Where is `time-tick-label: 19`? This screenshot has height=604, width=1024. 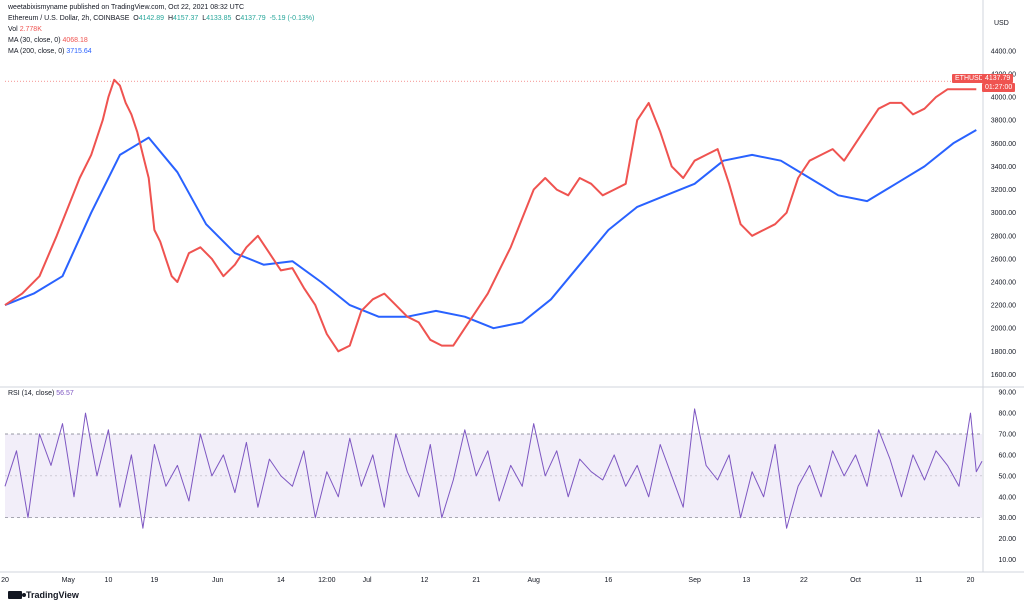
time-tick-label: 19 is located at coordinates (155, 580).